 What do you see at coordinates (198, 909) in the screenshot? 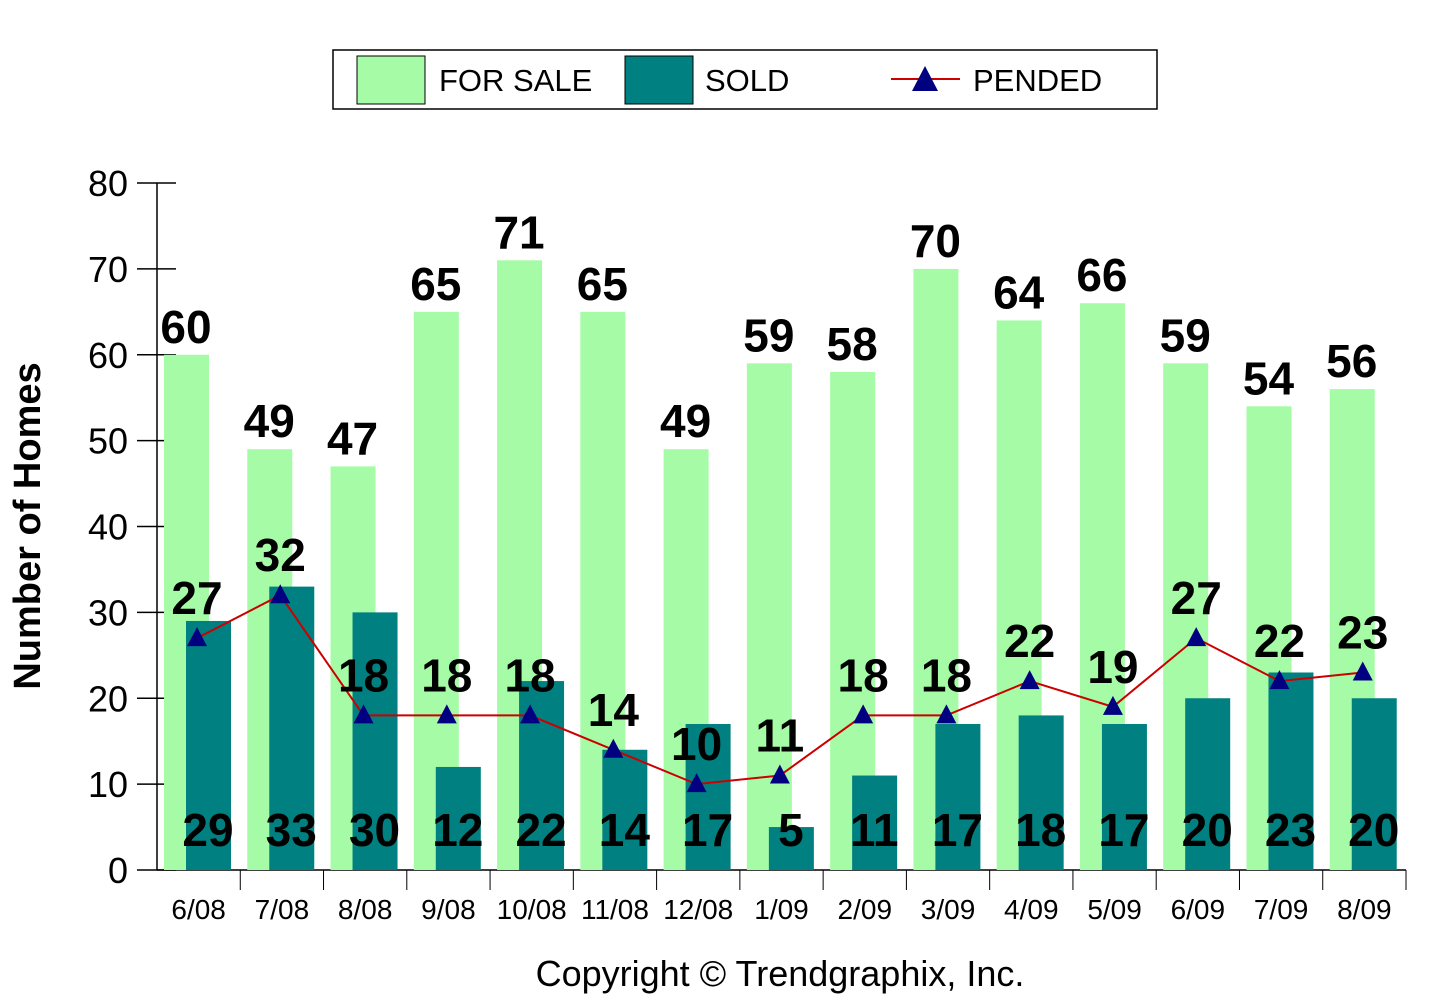
I see `x-tick-label: 6/08` at bounding box center [198, 909].